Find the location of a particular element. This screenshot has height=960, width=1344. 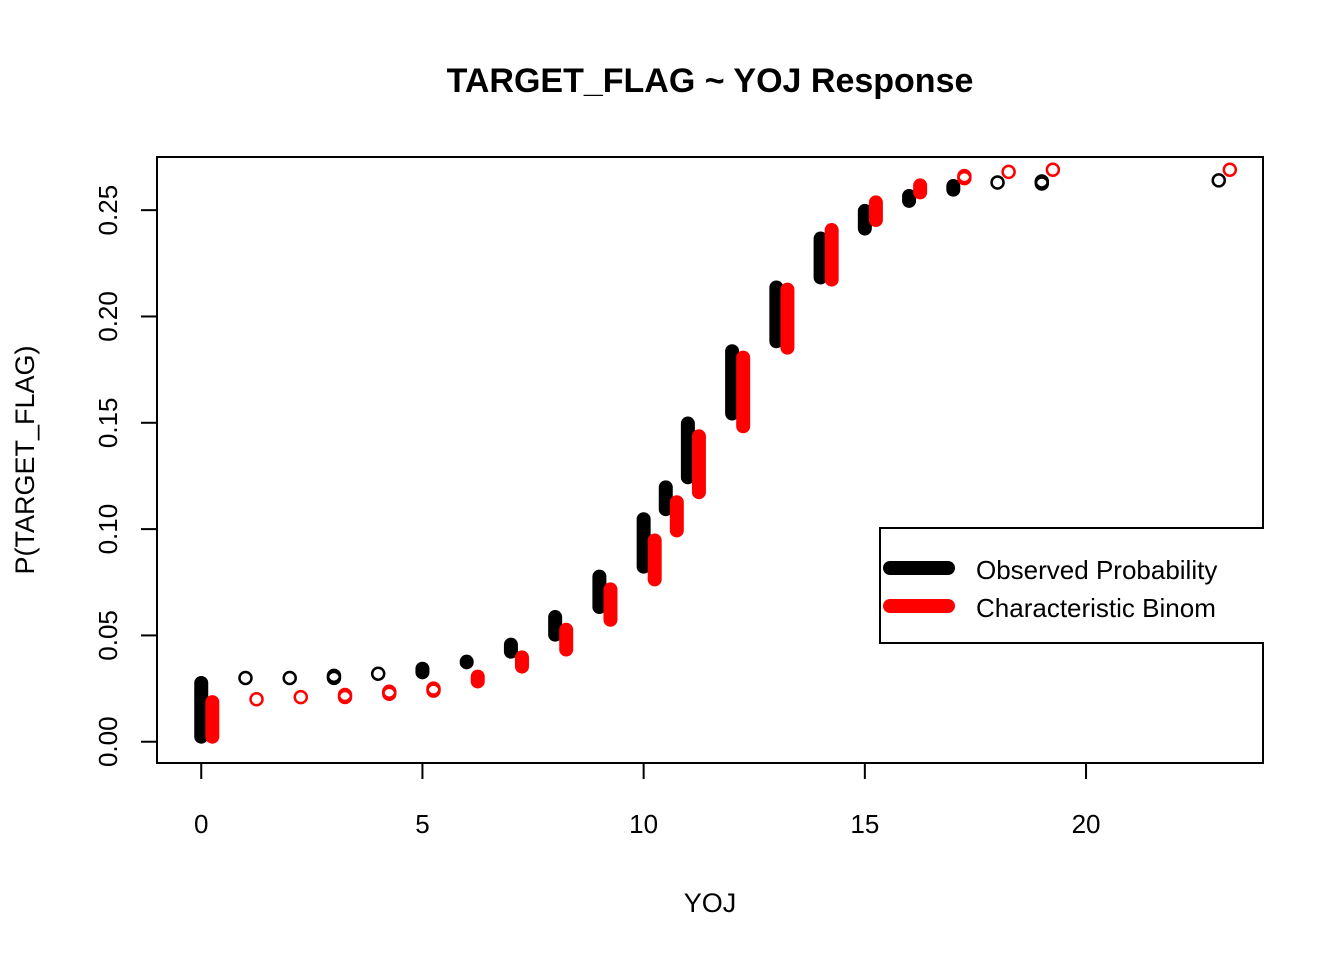

legend-box is located at coordinates (1075, 585).